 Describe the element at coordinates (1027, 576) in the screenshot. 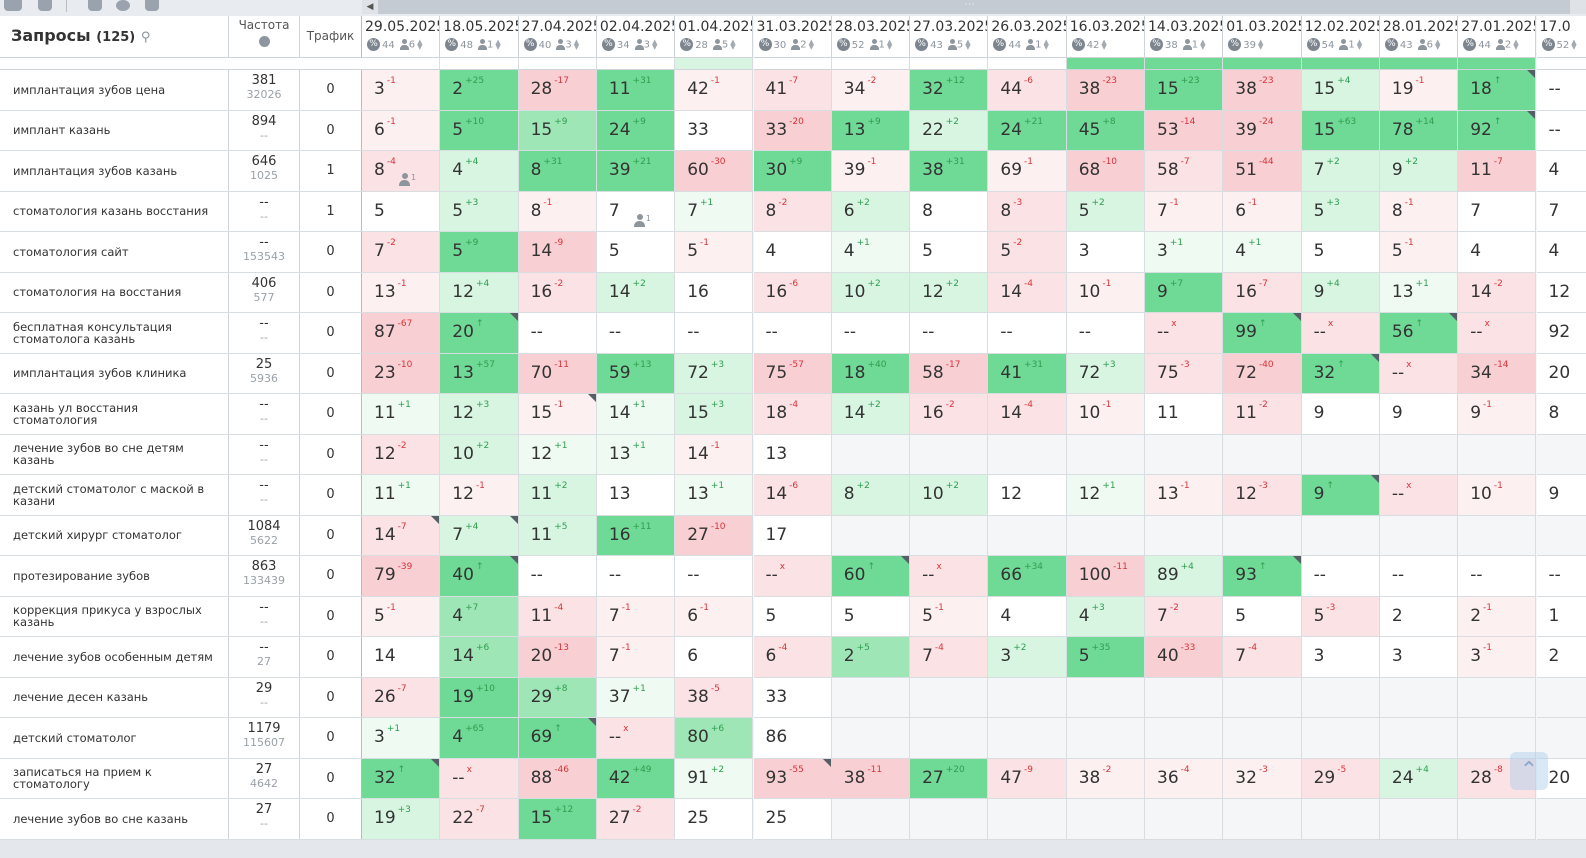

I see `position-cell: 66 +34` at that location.